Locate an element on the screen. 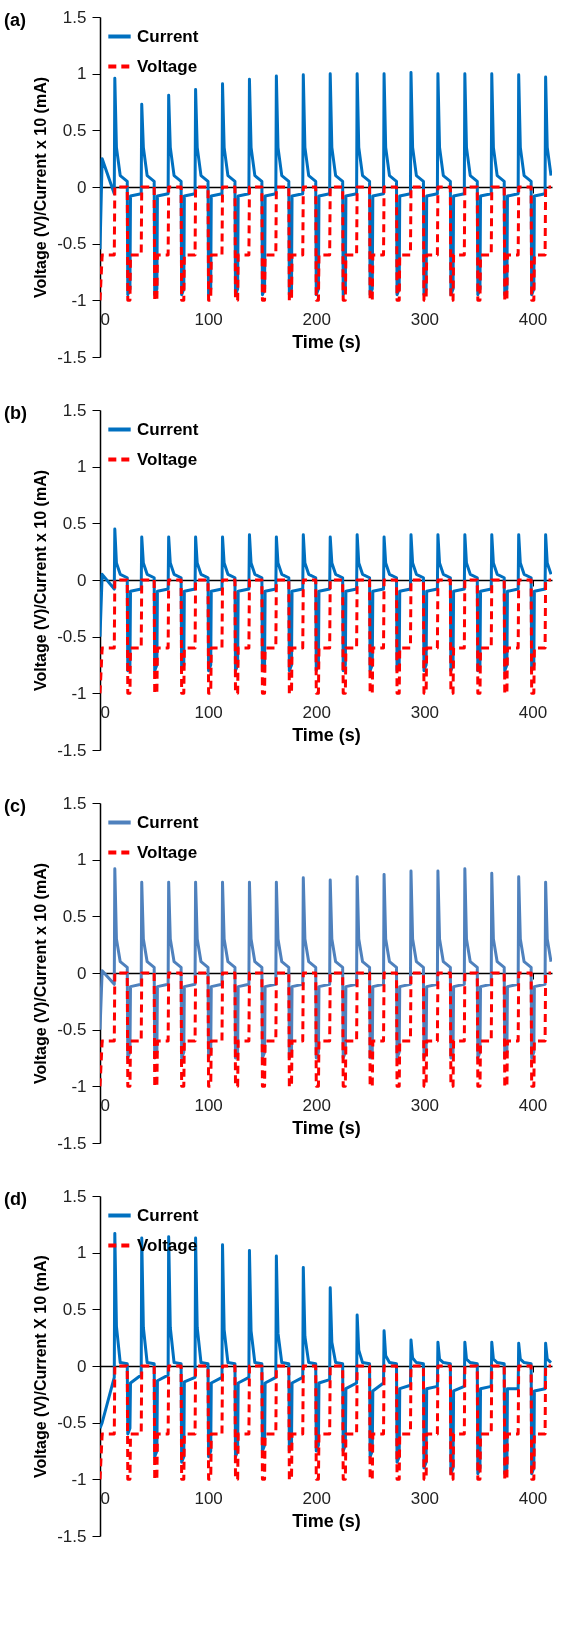 The height and width of the screenshot is (1649, 562). chart-title: (b) is located at coordinates (15, 413).